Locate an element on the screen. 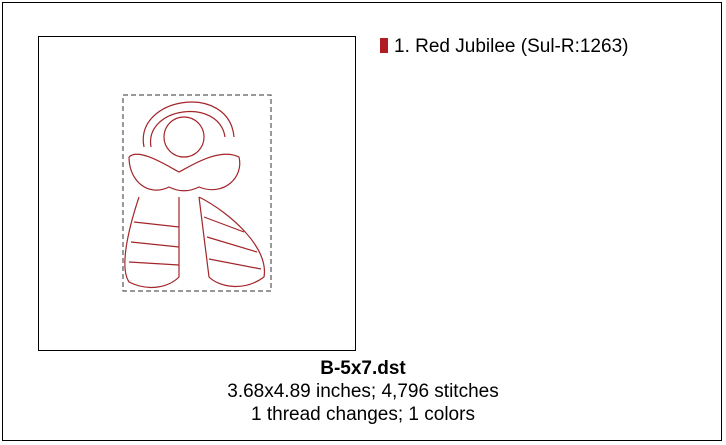  color-label: 1. Red Jubilee (Sul-R:1263) is located at coordinates (511, 46).